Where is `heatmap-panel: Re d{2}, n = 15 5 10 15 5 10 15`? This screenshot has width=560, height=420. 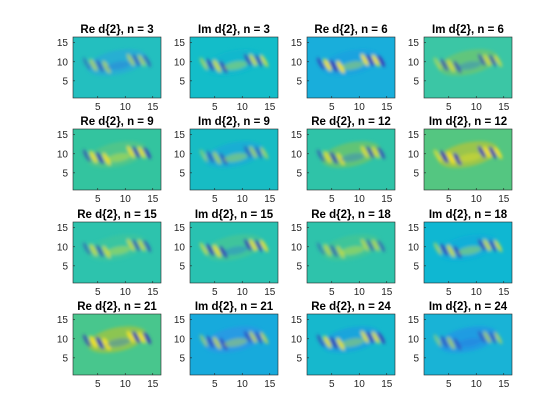
heatmap-panel: Re d{2}, n = 15 5 10 15 5 10 15 is located at coordinates (109, 253).